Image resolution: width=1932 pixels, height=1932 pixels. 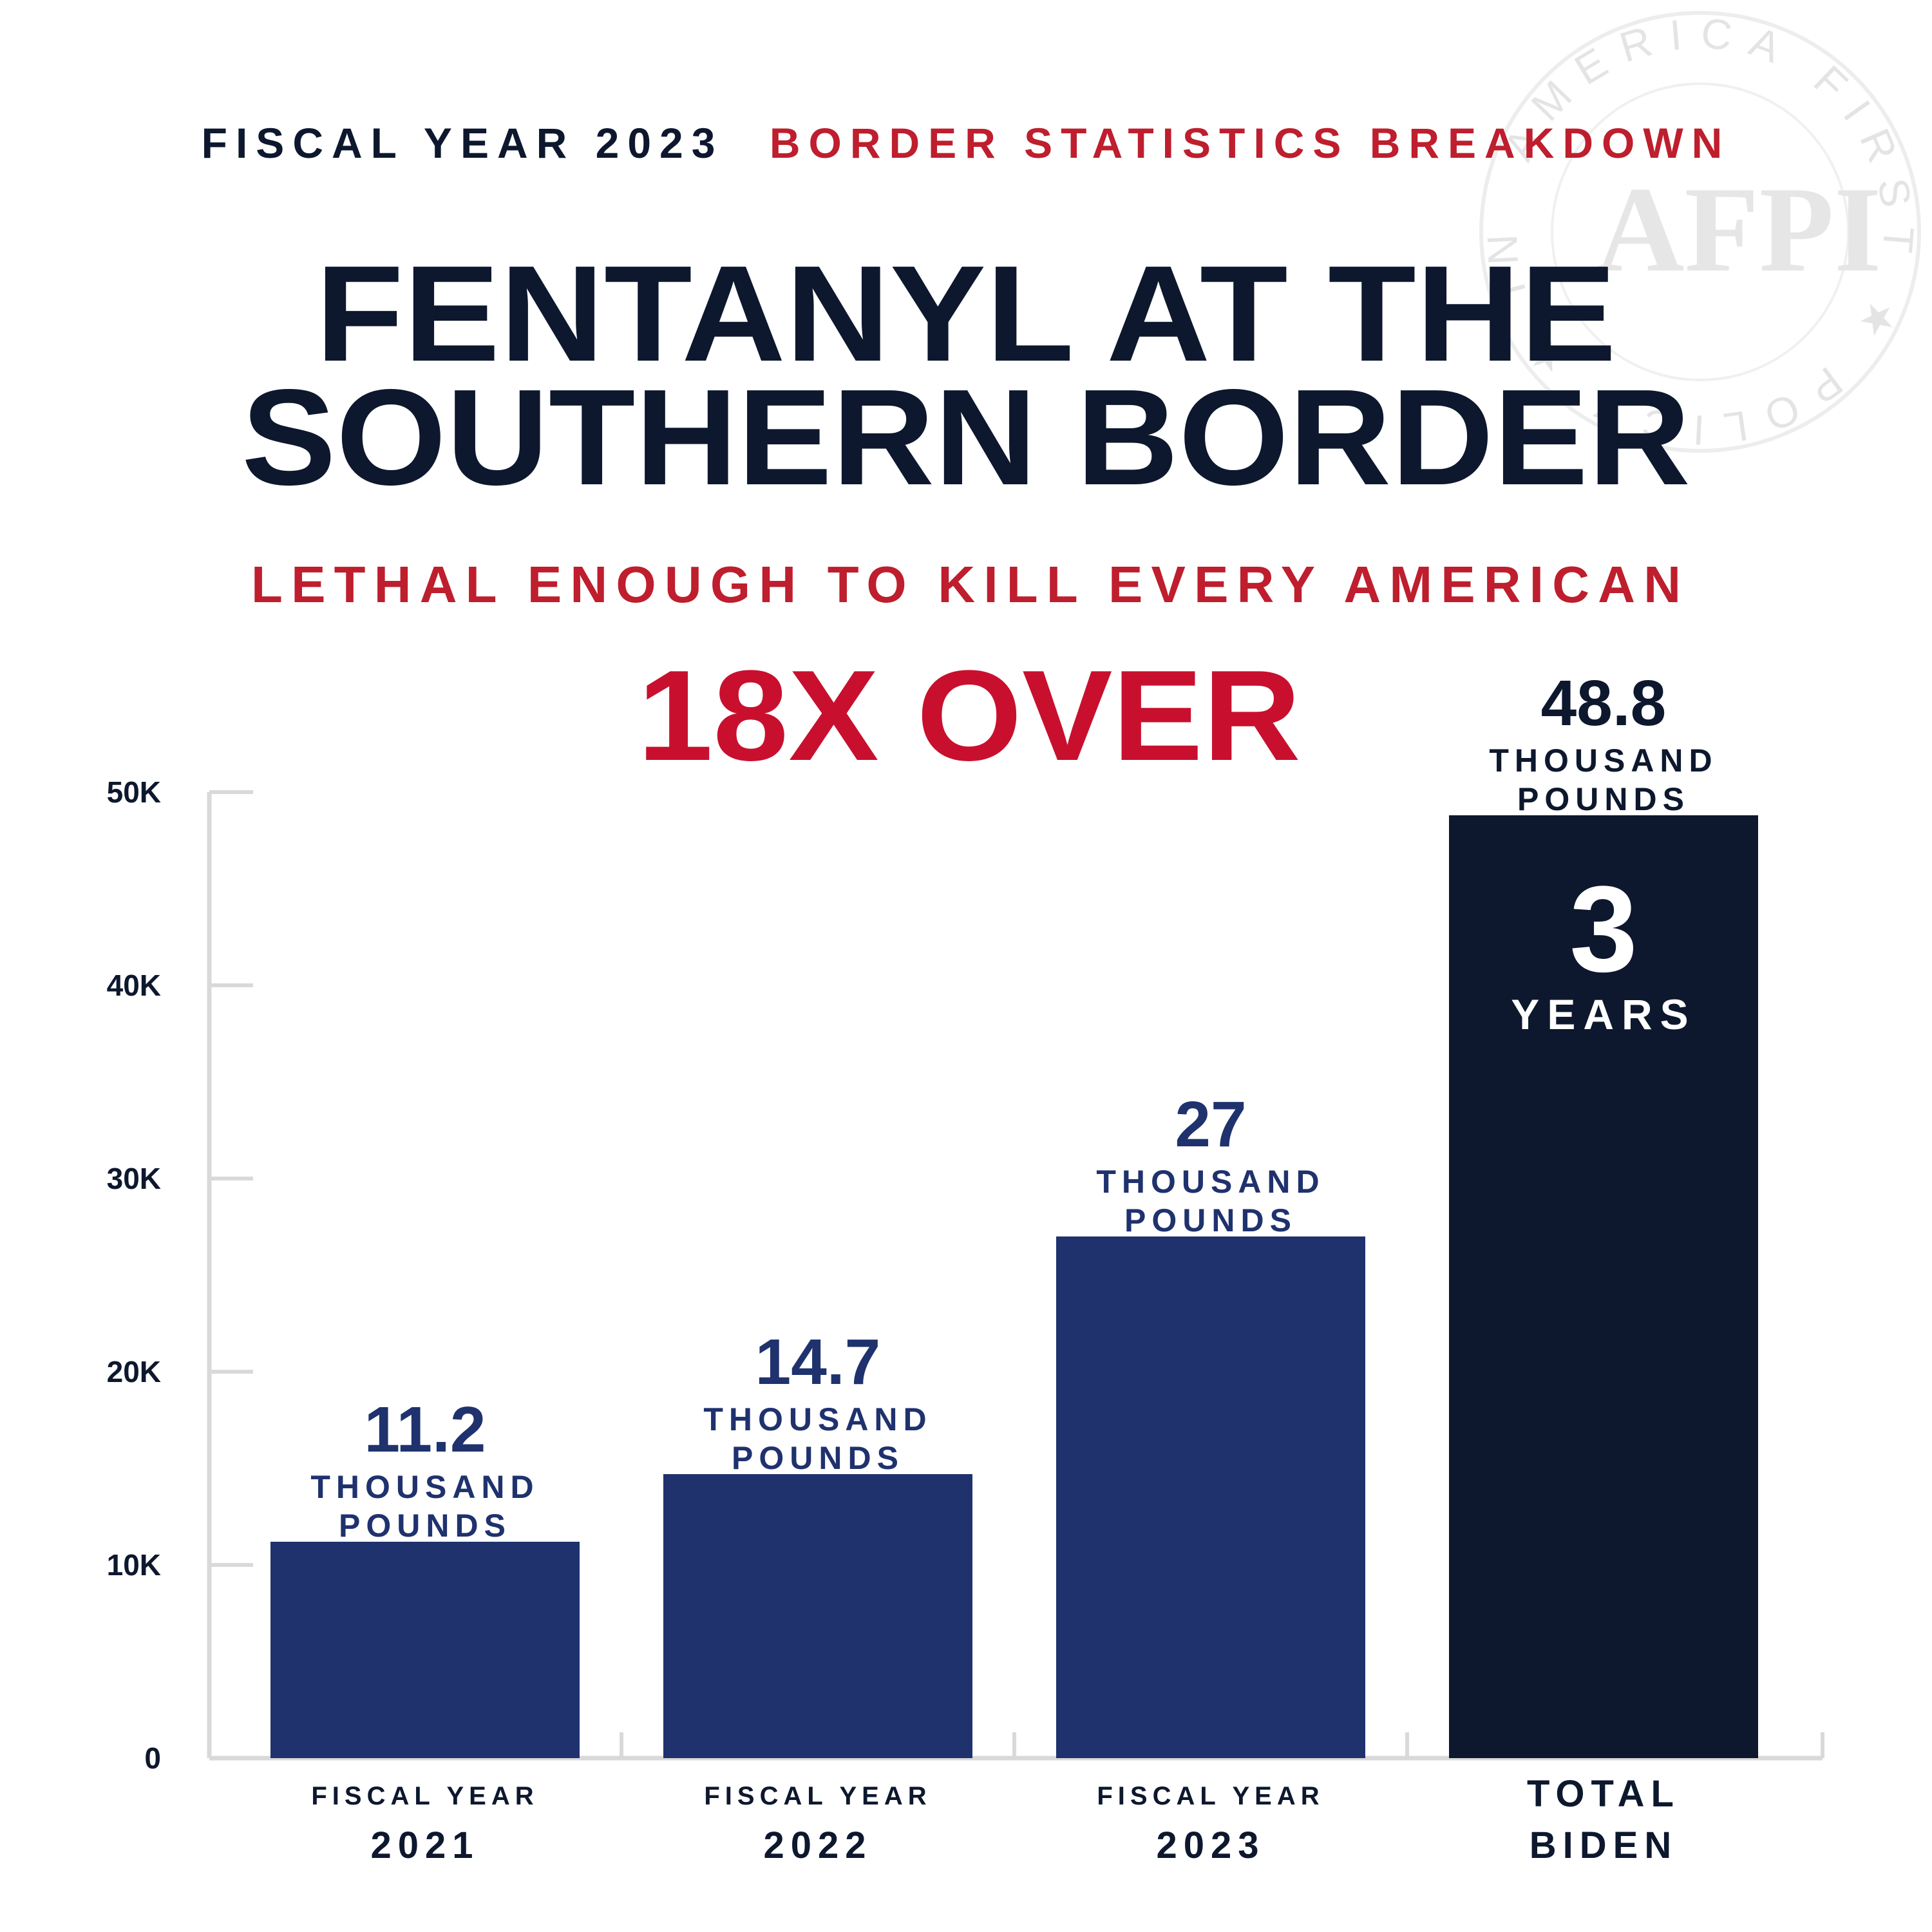 What do you see at coordinates (1210, 1845) in the screenshot?
I see `x-category-label-line2: 2023` at bounding box center [1210, 1845].